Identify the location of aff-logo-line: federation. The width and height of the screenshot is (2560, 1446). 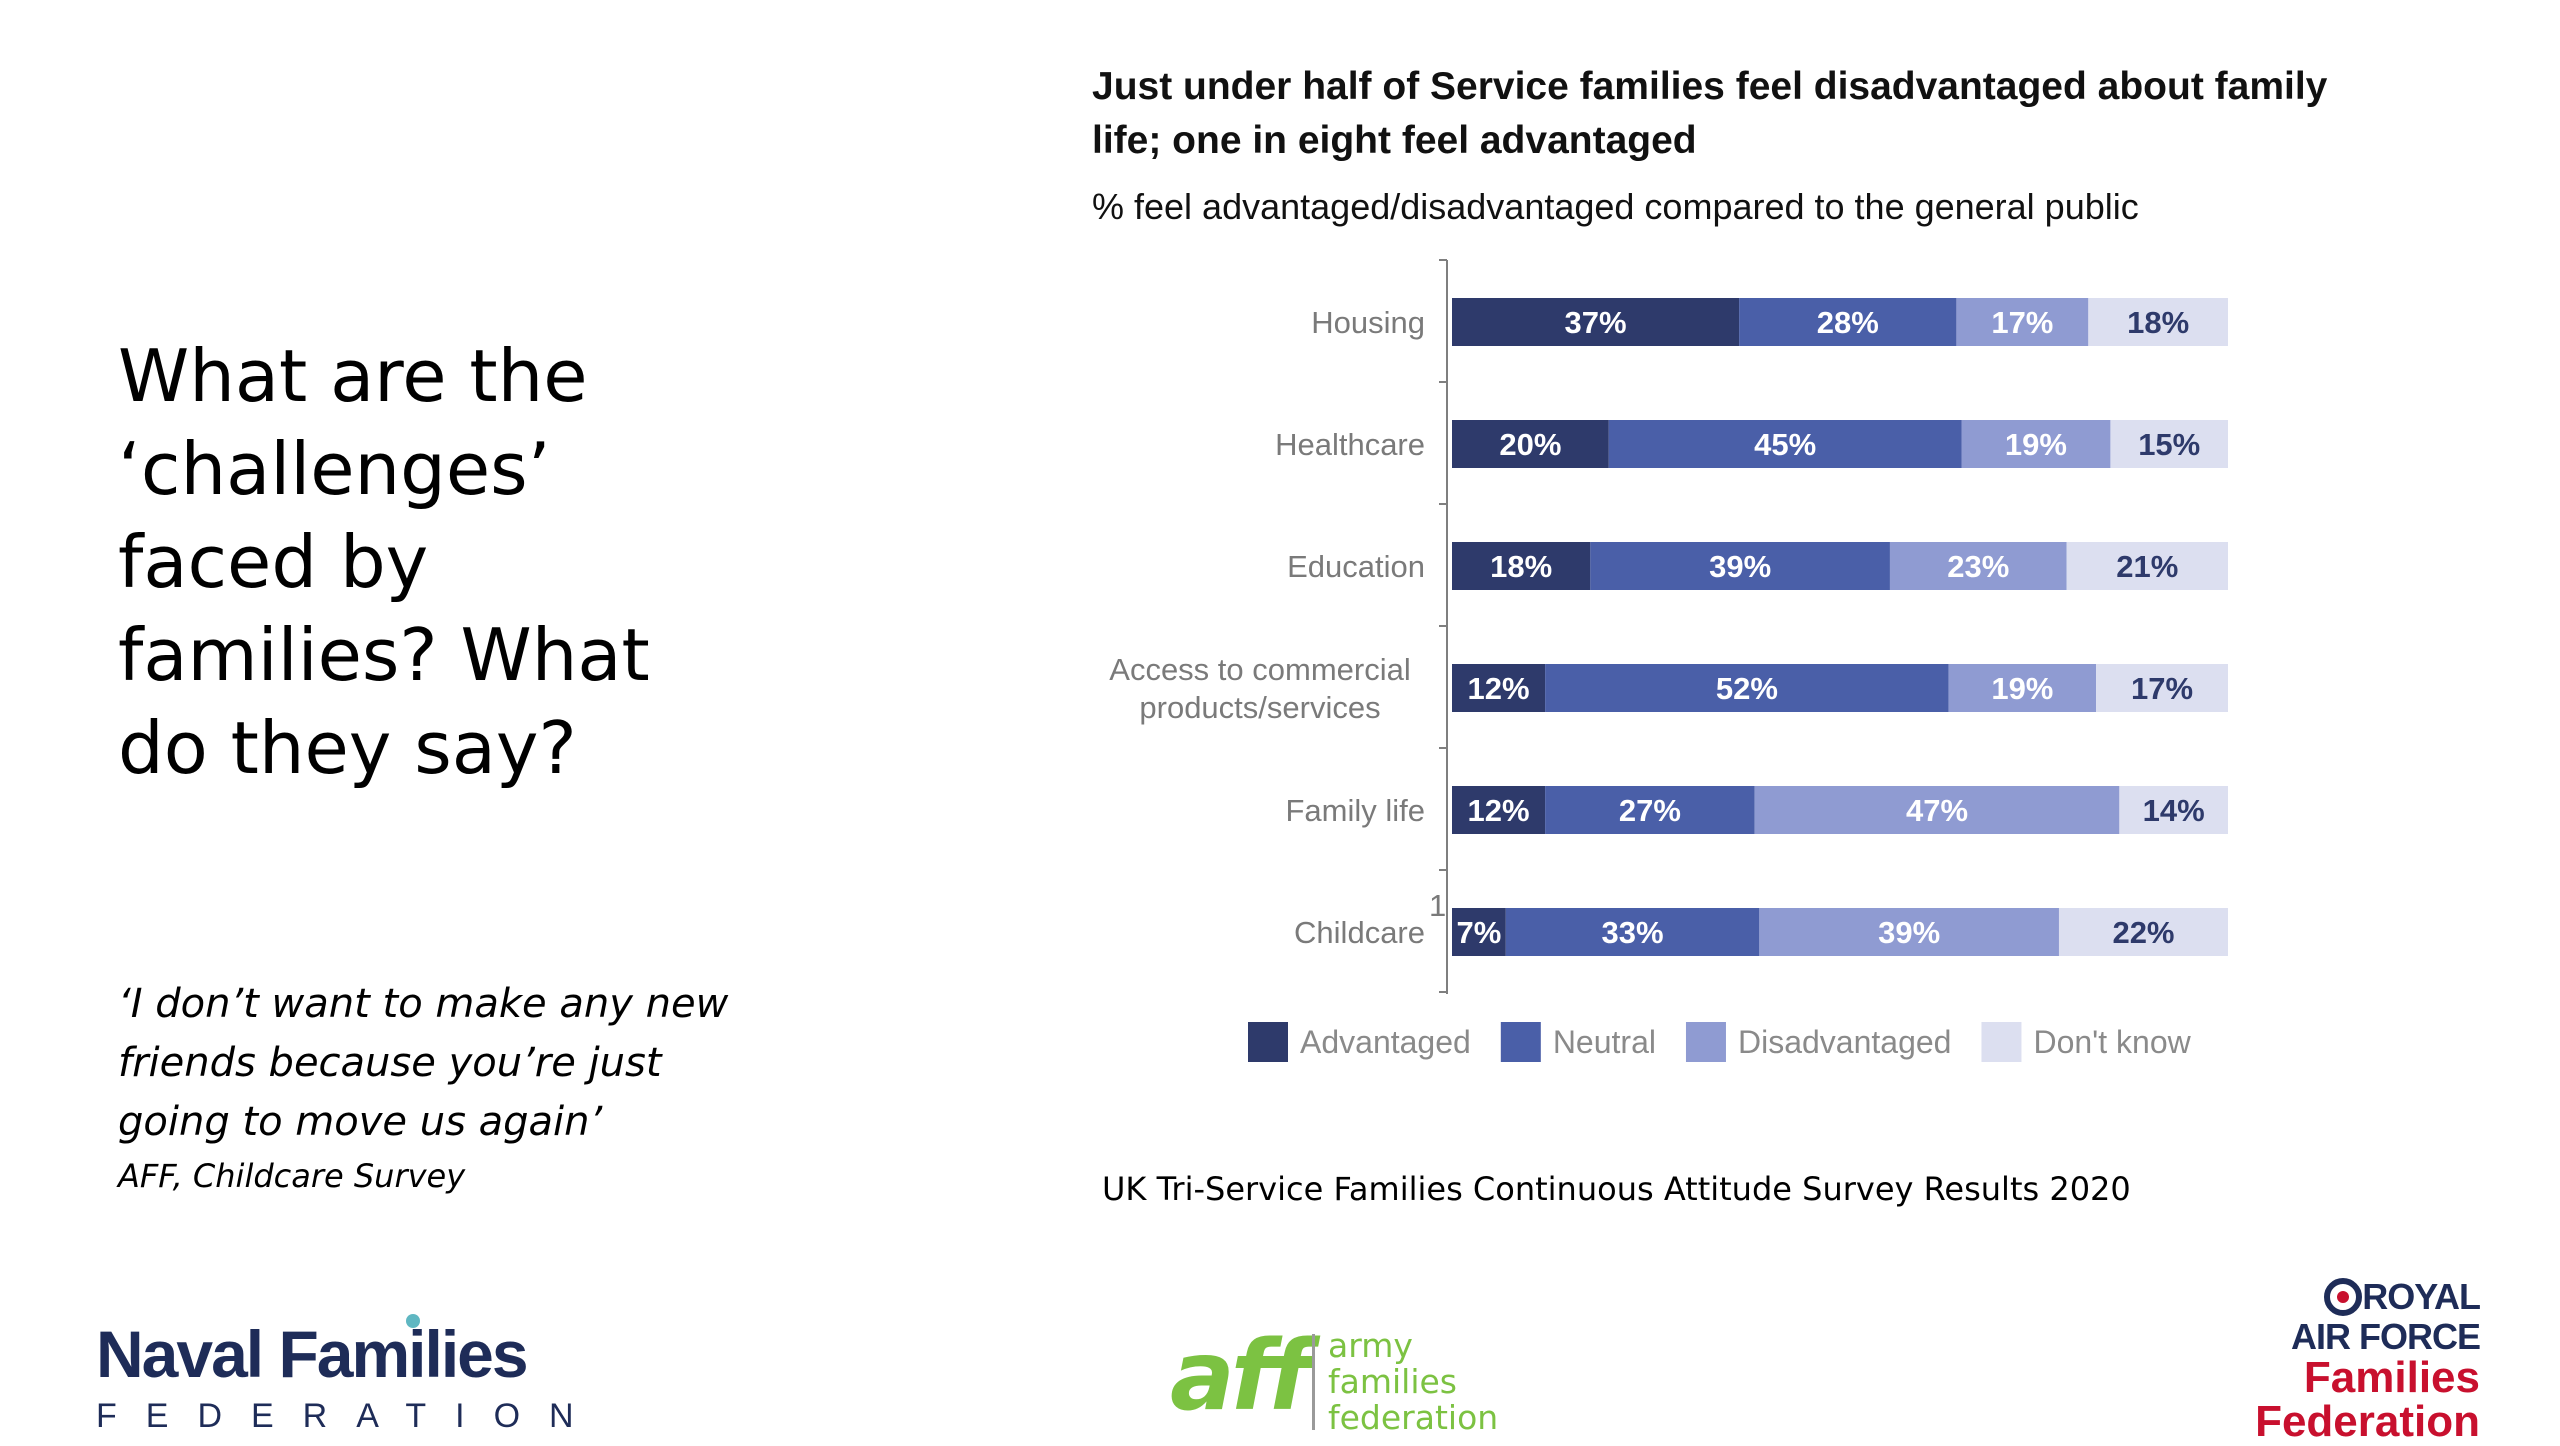
(1413, 1417).